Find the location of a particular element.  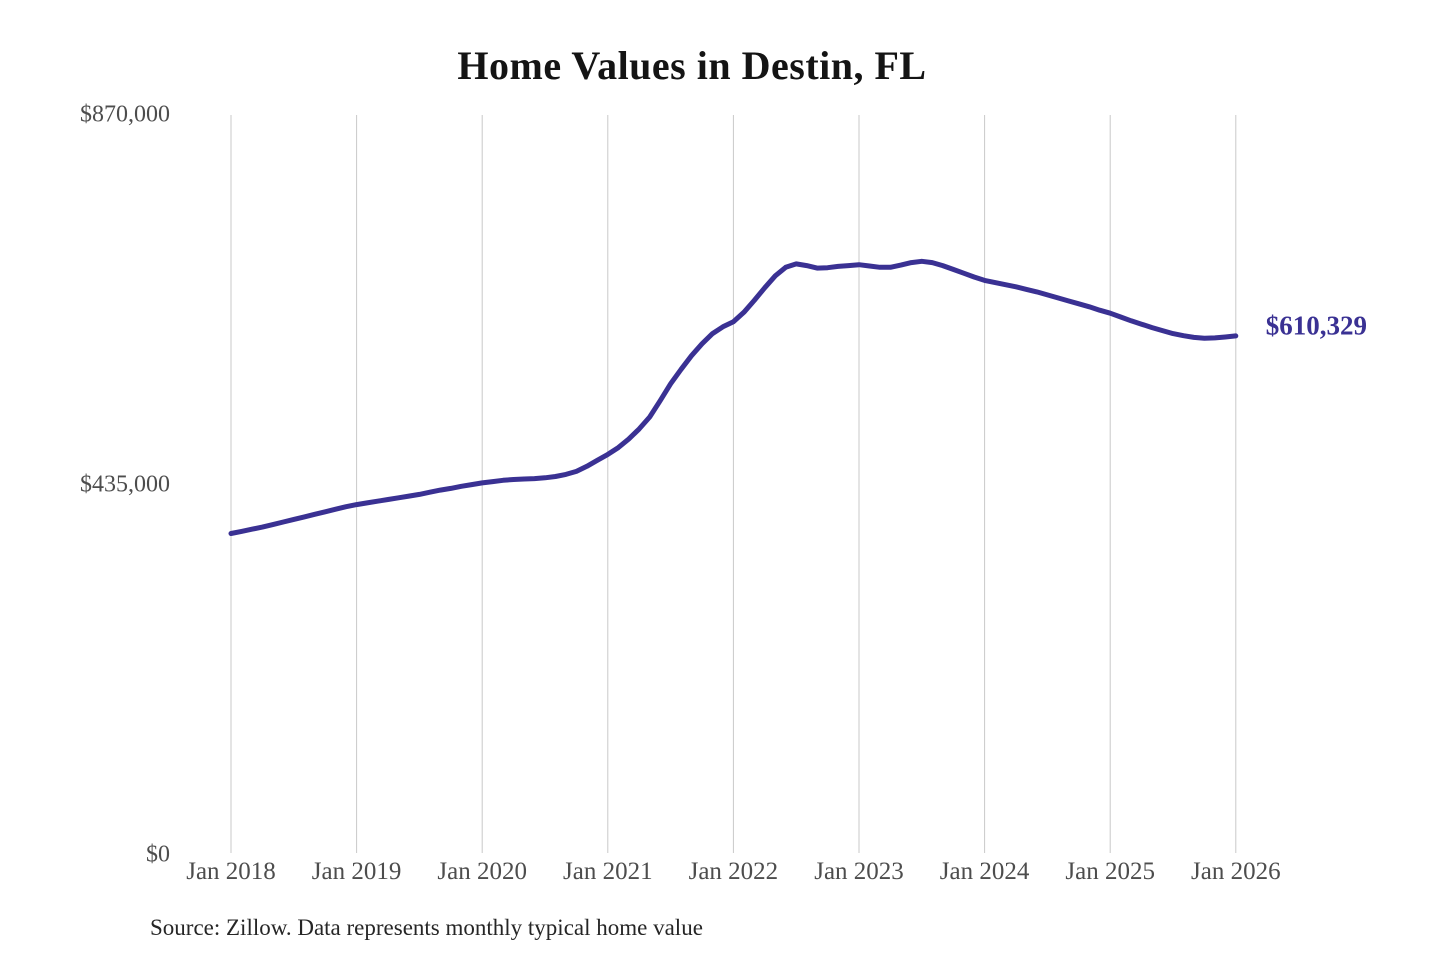

y-tick-label: $0 is located at coordinates (158, 854).